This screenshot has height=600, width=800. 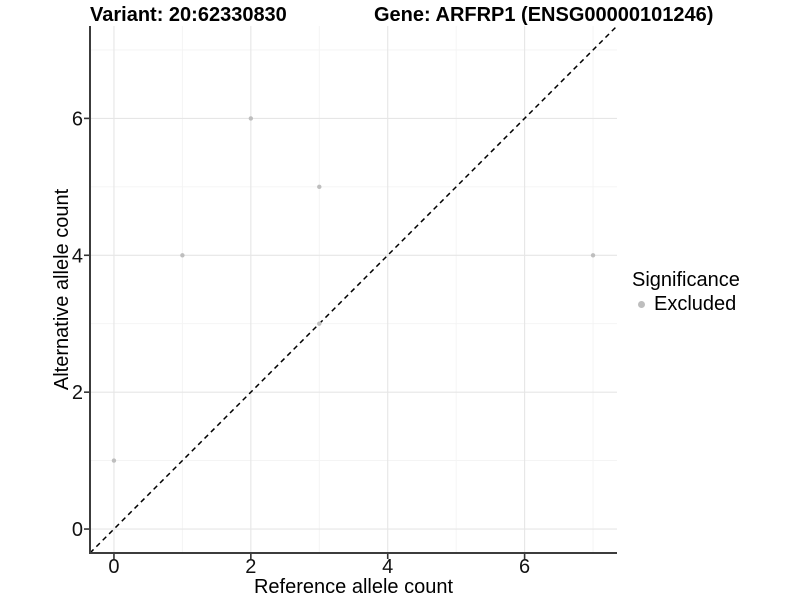 I want to click on y-tick-label: 0, so click(x=77, y=530).